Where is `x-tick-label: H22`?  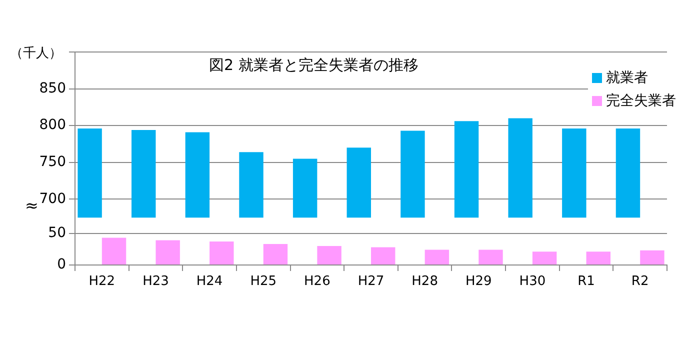
x-tick-label: H22 is located at coordinates (102, 282).